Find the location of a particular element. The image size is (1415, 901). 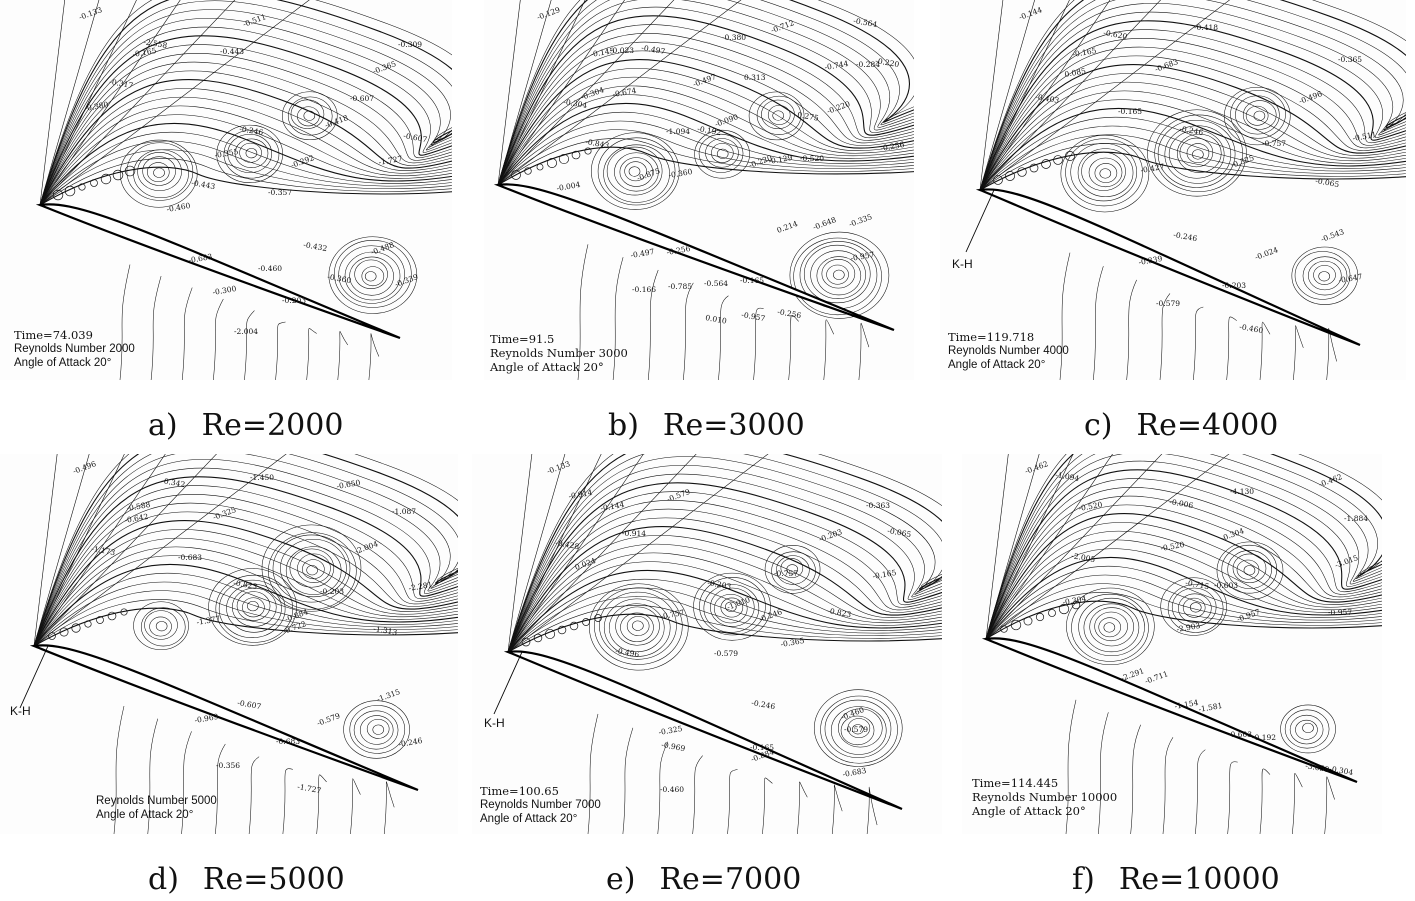

caption-text: Re=3000 is located at coordinates (733, 425).